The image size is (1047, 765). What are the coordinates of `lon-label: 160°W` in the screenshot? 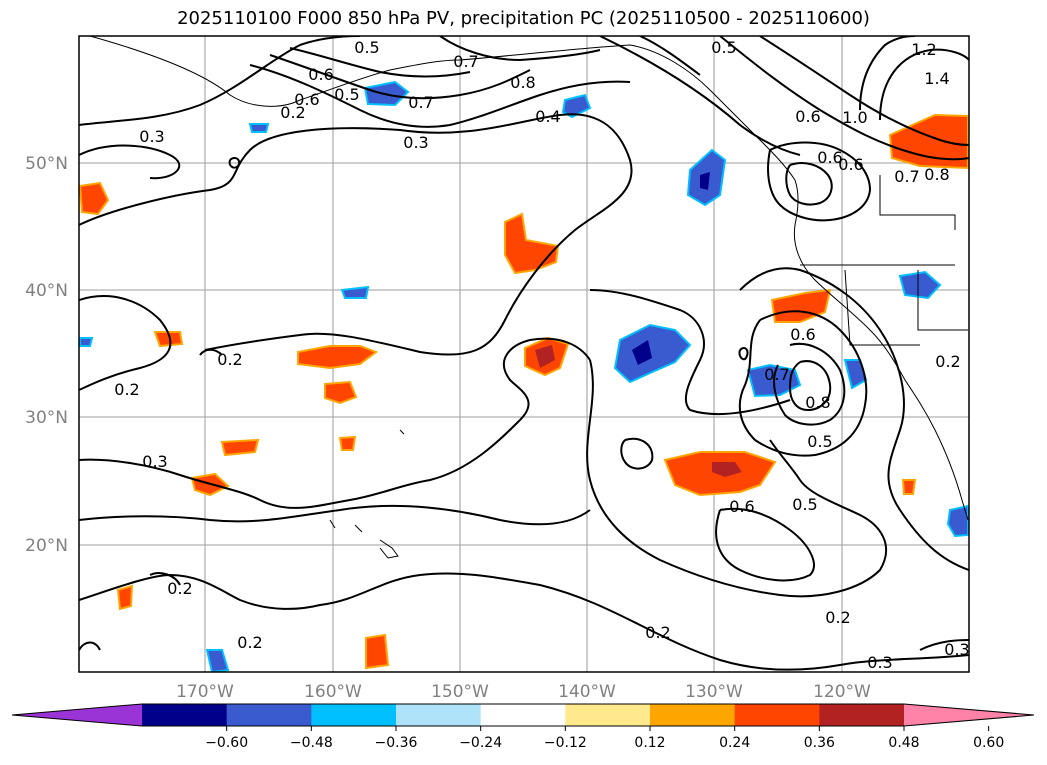 It's located at (333, 692).